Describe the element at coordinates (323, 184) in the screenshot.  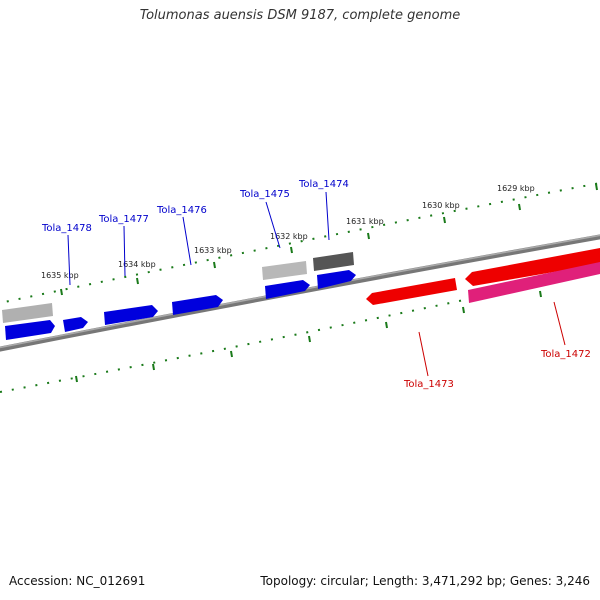
I see `gene-label-tola-1474: Tola_1474` at that location.